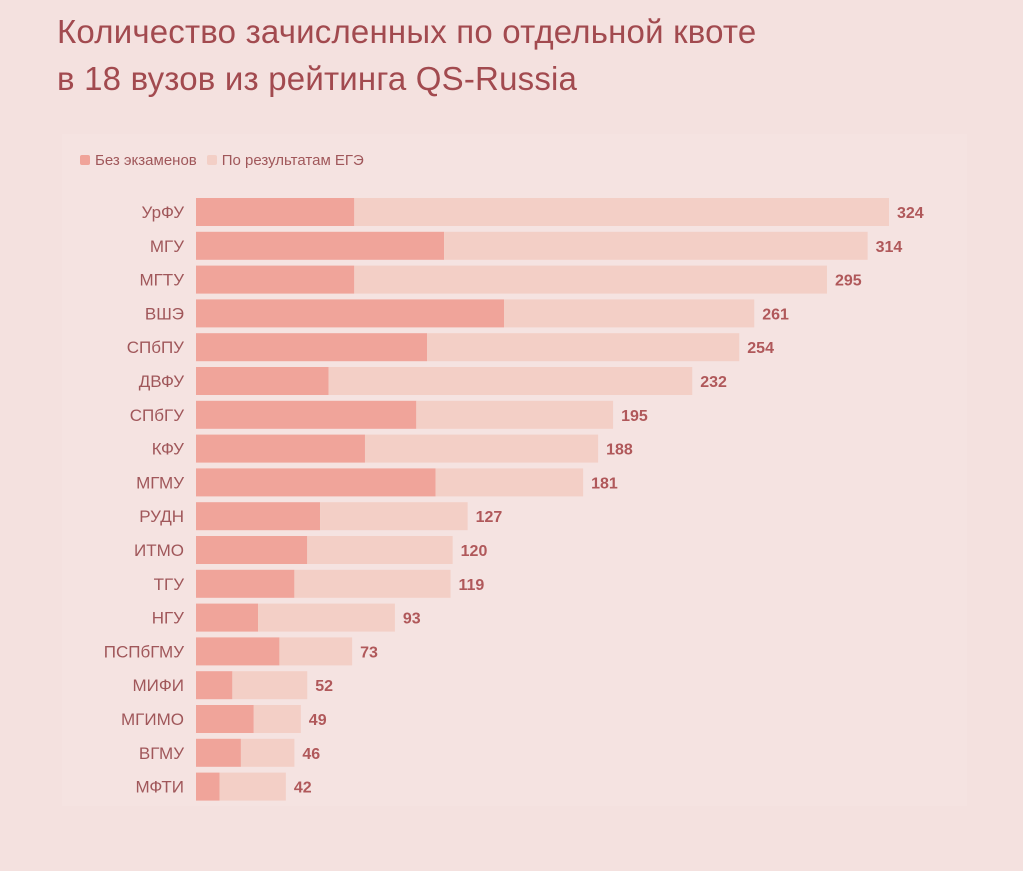 This screenshot has height=871, width=1023. Describe the element at coordinates (311, 754) in the screenshot. I see `total-value-label: 46` at that location.